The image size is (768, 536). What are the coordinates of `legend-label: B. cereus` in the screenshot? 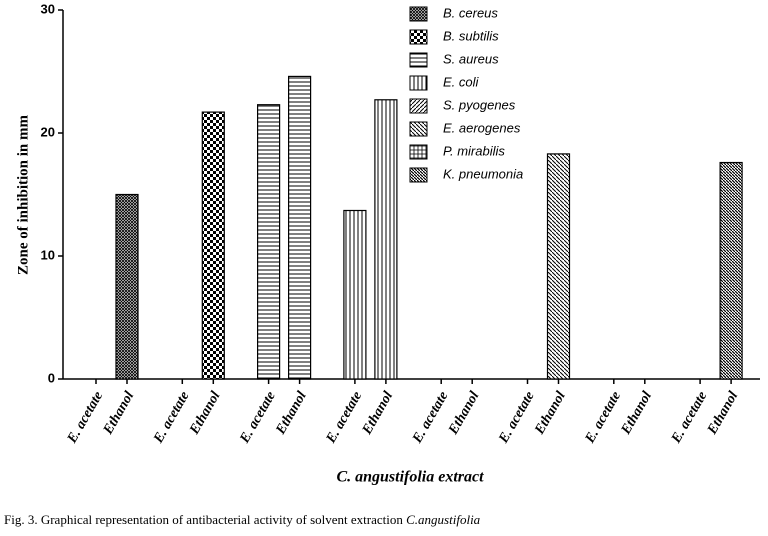 It's located at (470, 12).